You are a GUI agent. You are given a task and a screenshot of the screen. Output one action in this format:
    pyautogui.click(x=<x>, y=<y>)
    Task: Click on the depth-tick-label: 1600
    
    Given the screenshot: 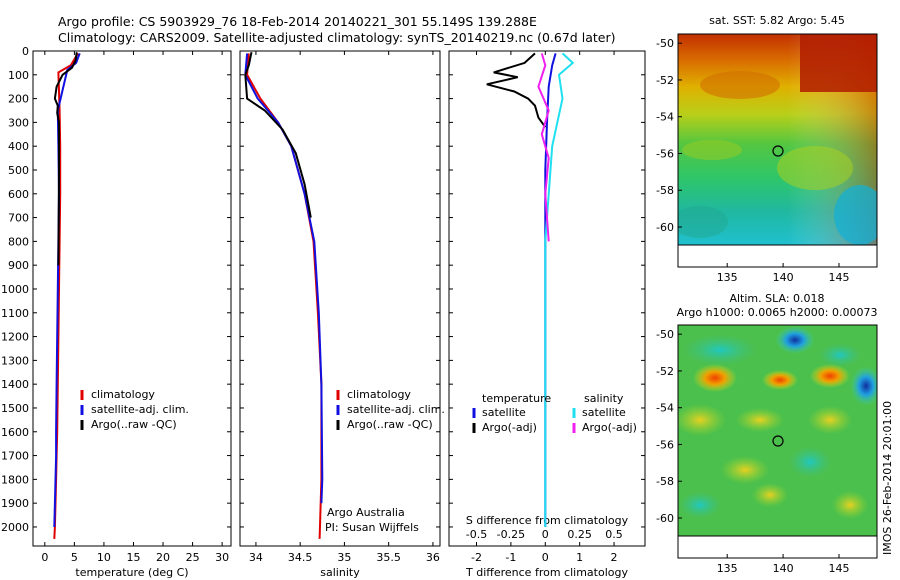 What is the action you would take?
    pyautogui.click(x=15, y=432)
    